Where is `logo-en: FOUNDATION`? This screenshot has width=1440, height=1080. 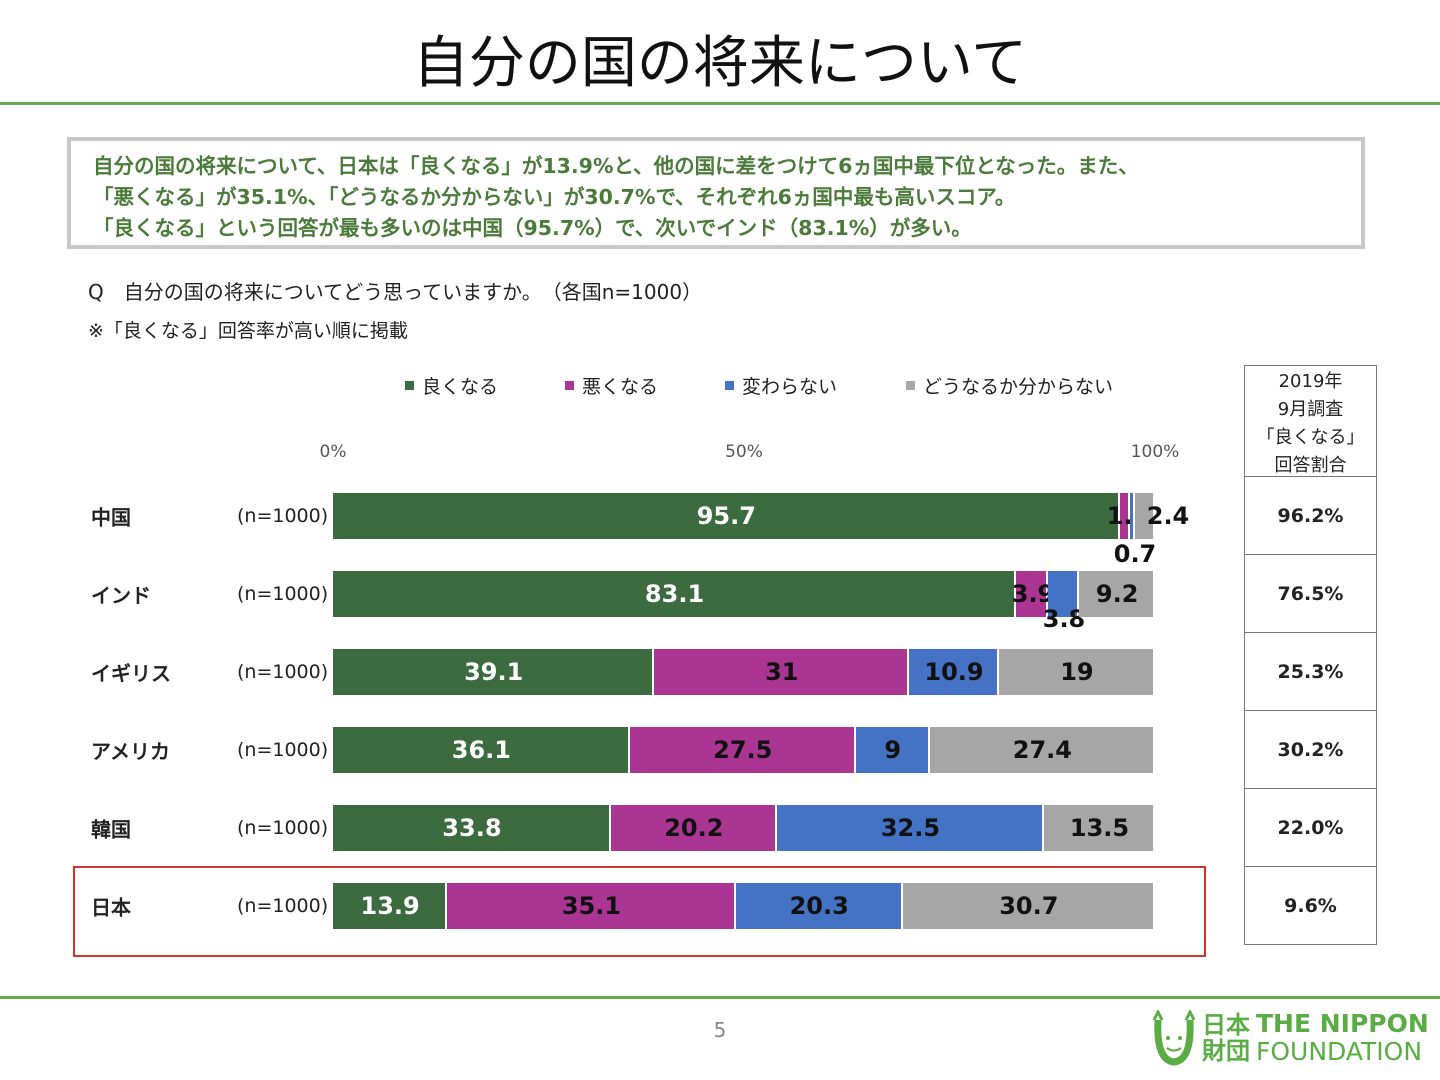 logo-en: FOUNDATION is located at coordinates (1339, 1051).